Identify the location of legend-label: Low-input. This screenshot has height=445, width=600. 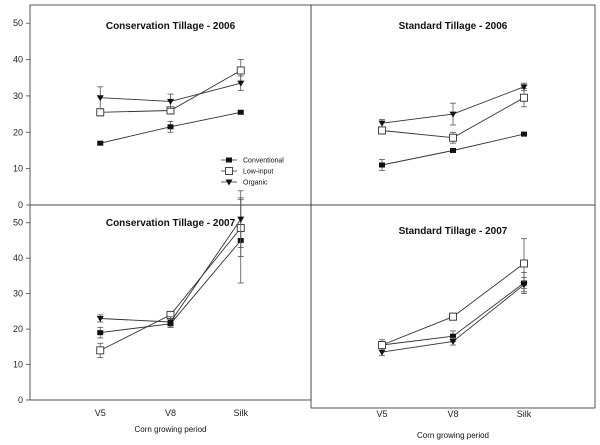
(258, 172).